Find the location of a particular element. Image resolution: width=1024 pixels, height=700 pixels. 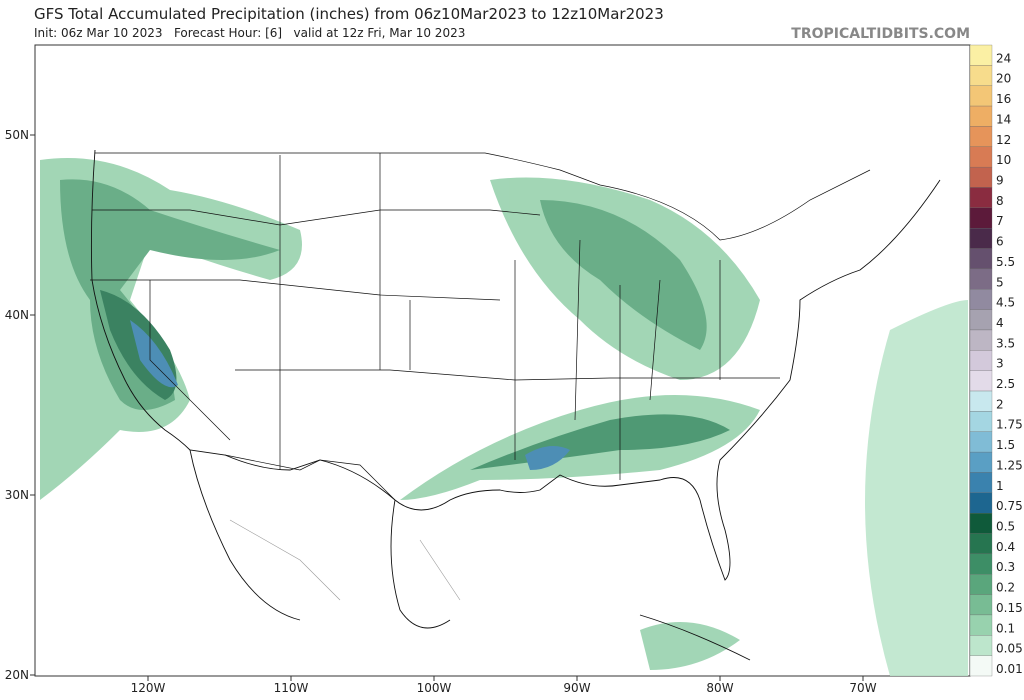

level-label: 0.1 is located at coordinates (1005, 628).